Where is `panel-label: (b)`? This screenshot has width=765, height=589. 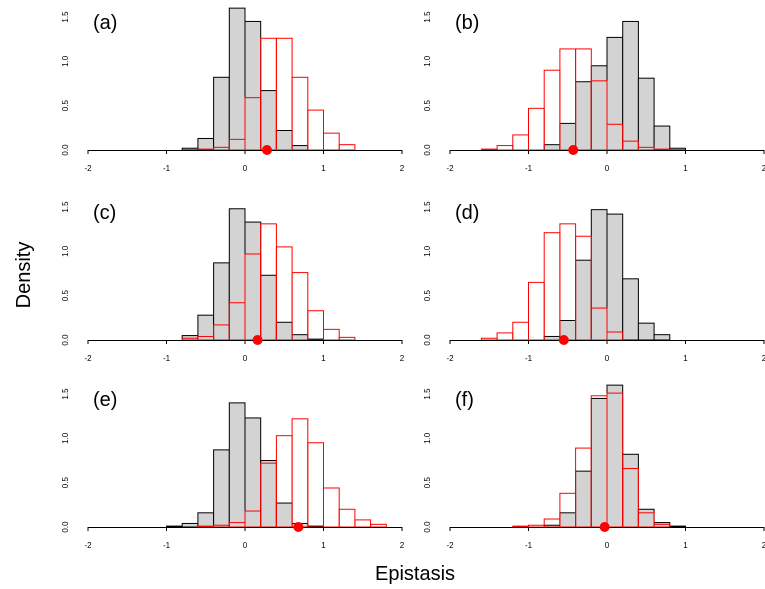
panel-label: (b) is located at coordinates (467, 23).